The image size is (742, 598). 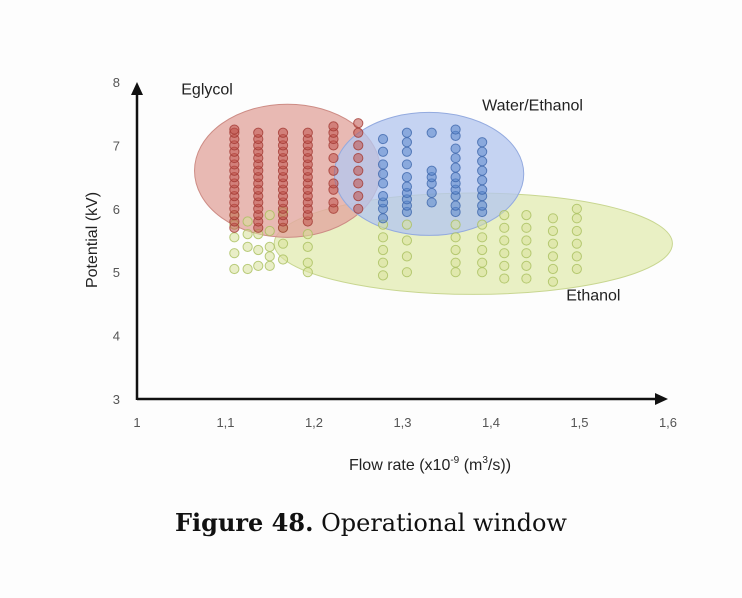 What do you see at coordinates (579, 422) in the screenshot?
I see `x-tick-label: 1,5` at bounding box center [579, 422].